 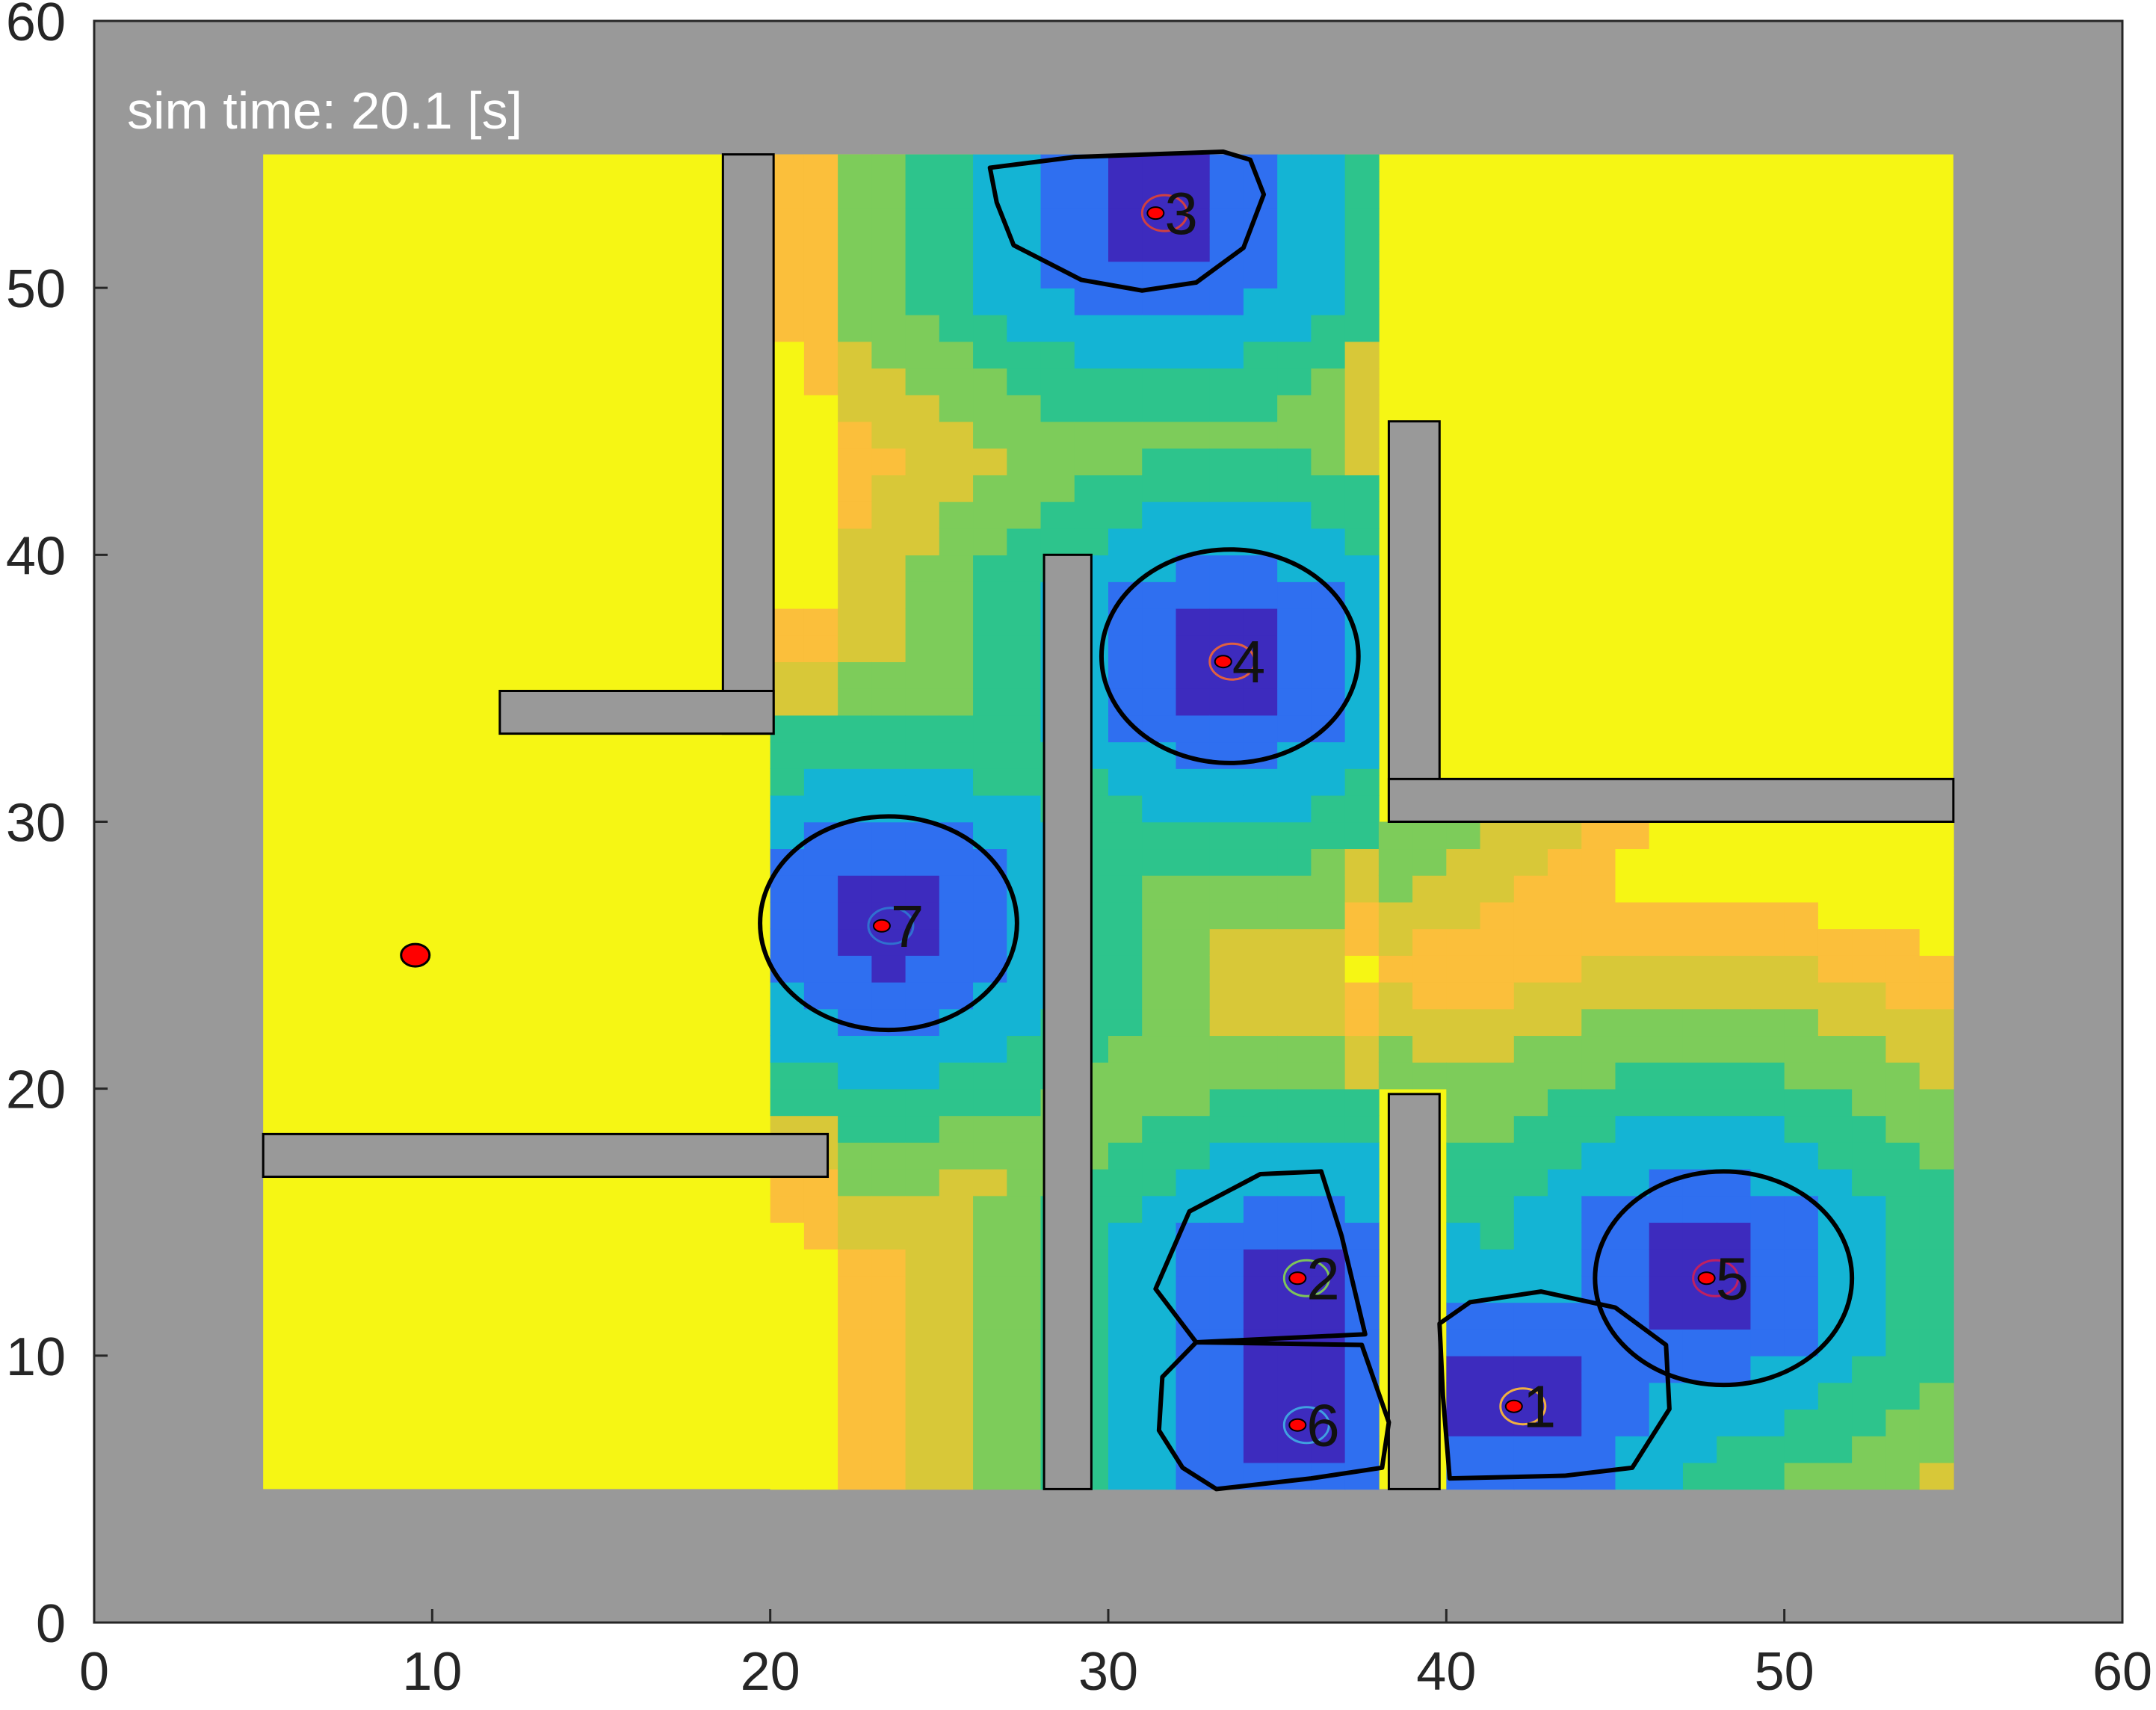 I want to click on agent-label-3: 3, so click(x=1181, y=213).